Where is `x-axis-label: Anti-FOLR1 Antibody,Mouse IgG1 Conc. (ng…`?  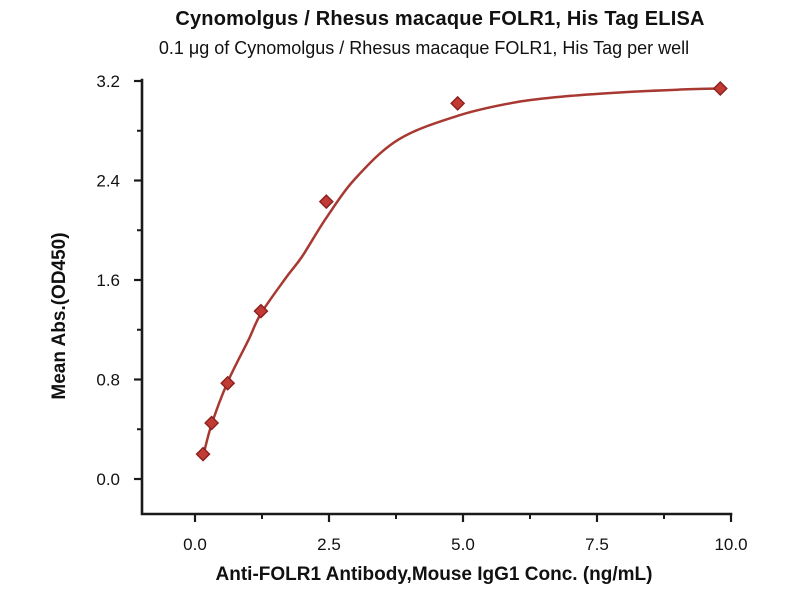 x-axis-label: Anti-FOLR1 Antibody,Mouse IgG1 Conc. (ng… is located at coordinates (434, 574).